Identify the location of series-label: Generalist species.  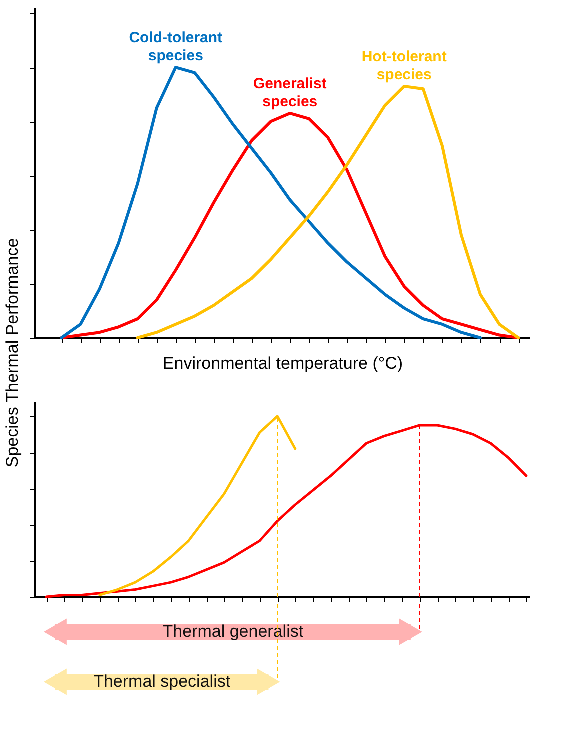
(290, 92).